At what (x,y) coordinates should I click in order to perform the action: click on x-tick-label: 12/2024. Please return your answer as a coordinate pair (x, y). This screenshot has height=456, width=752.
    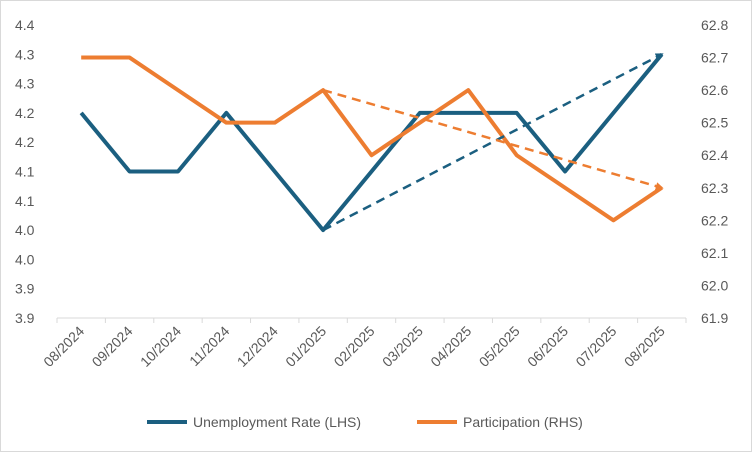
    Looking at the image, I should click on (257, 346).